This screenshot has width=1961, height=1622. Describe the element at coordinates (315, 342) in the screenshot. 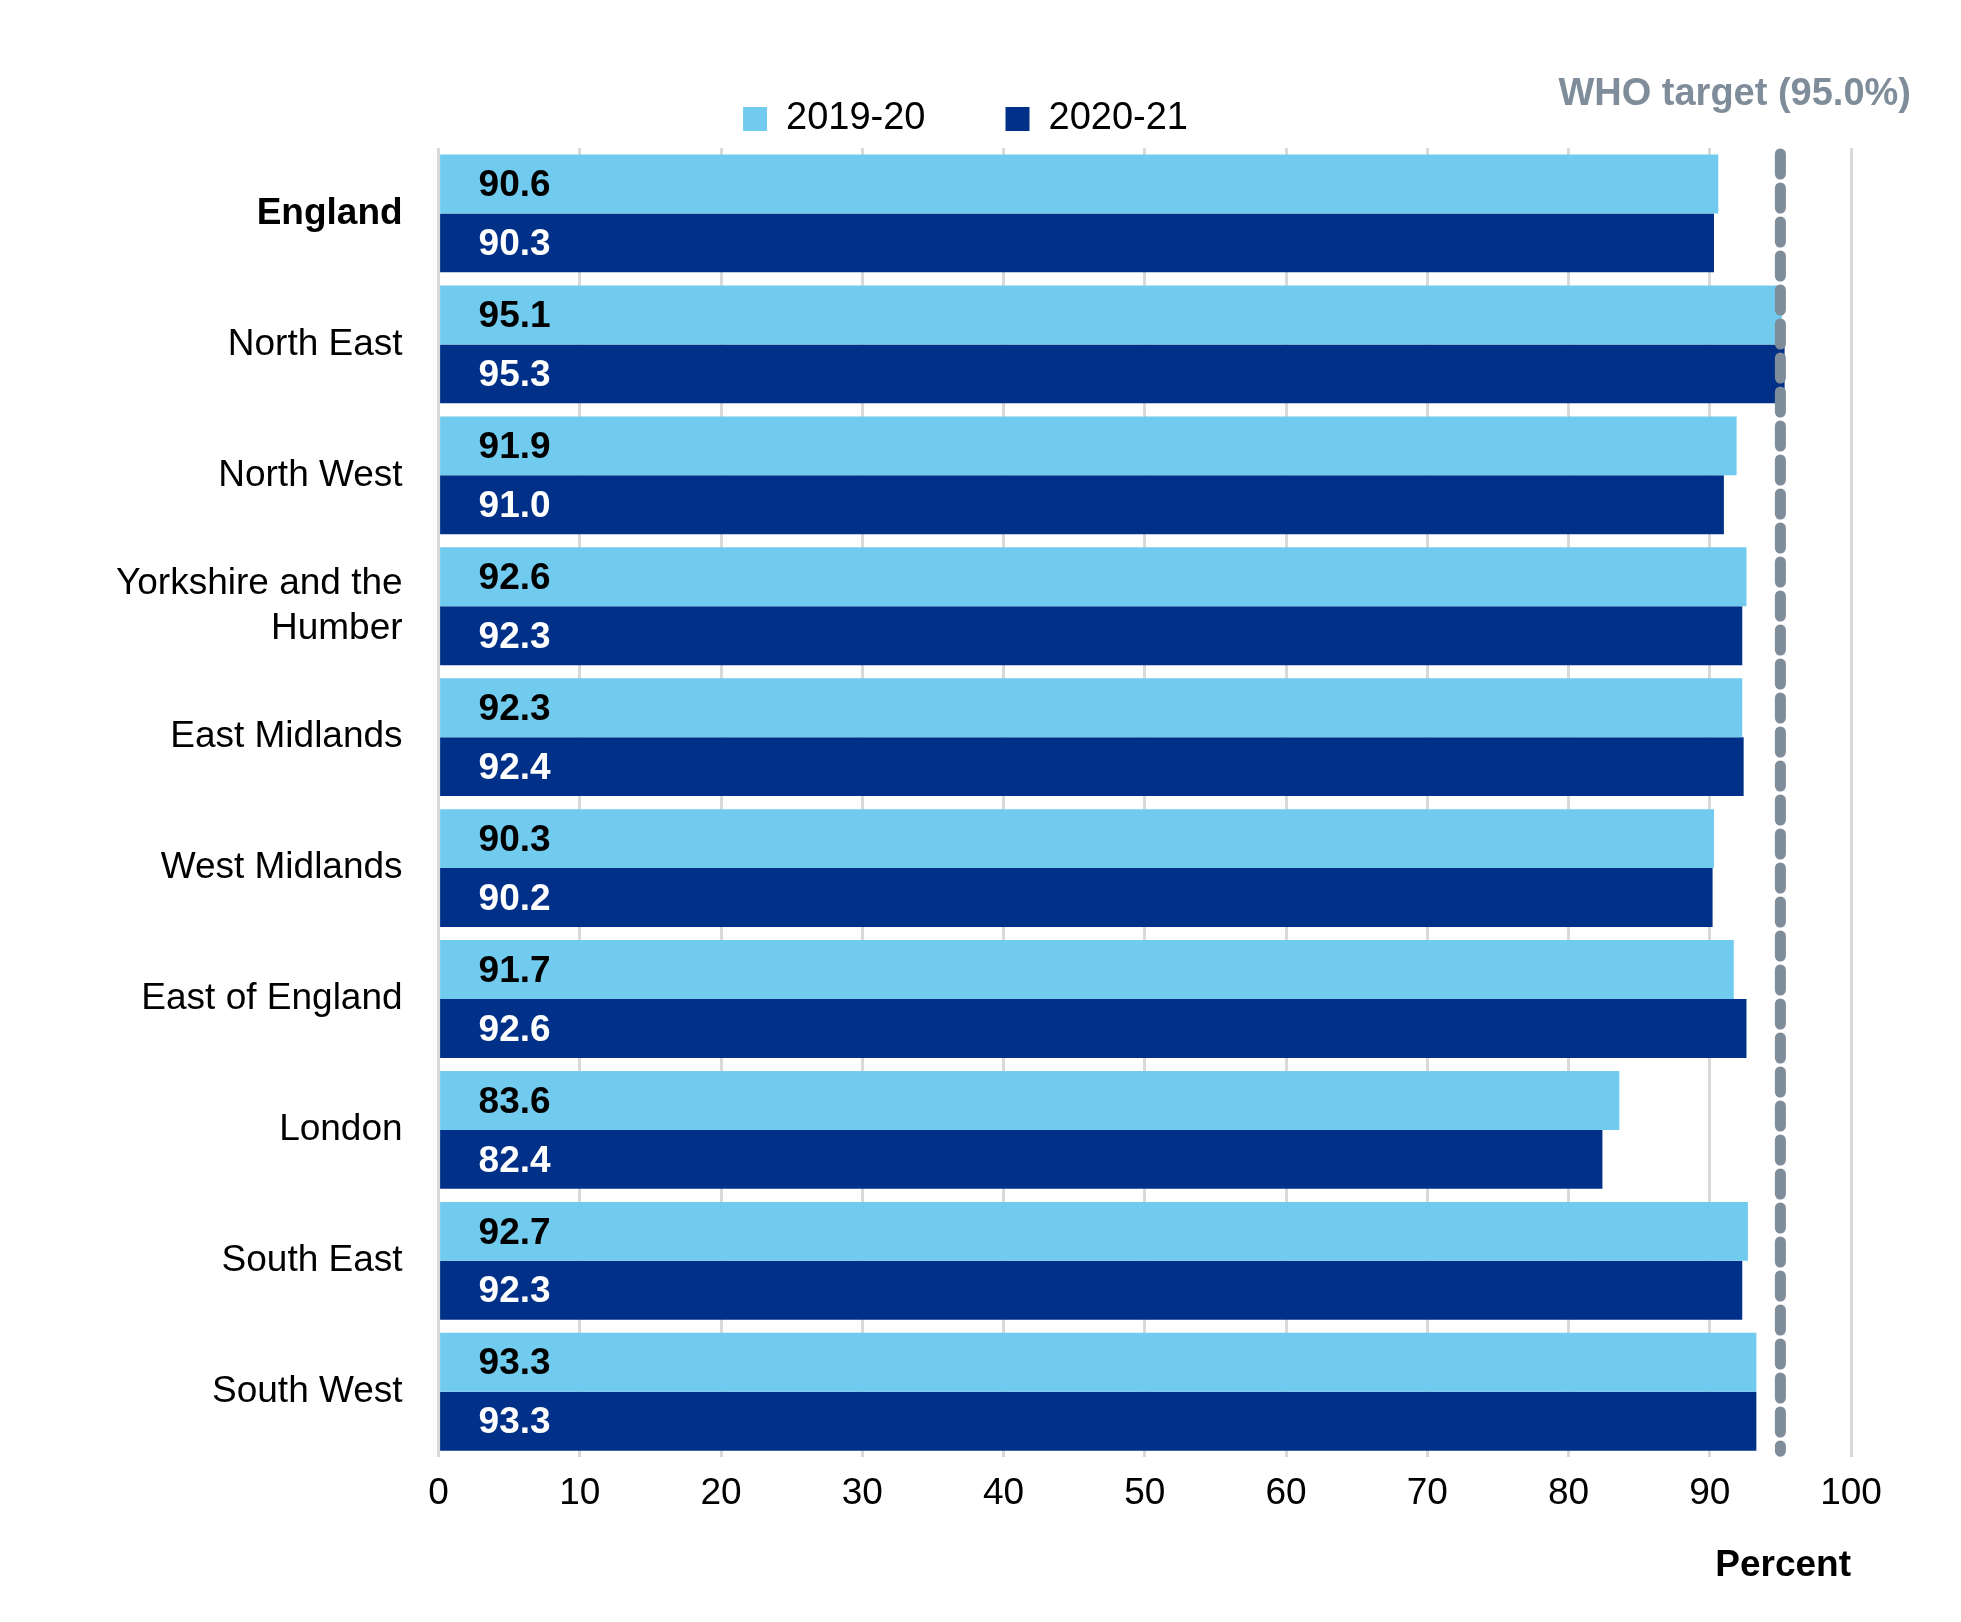

I see `y-tick-label: North East` at that location.